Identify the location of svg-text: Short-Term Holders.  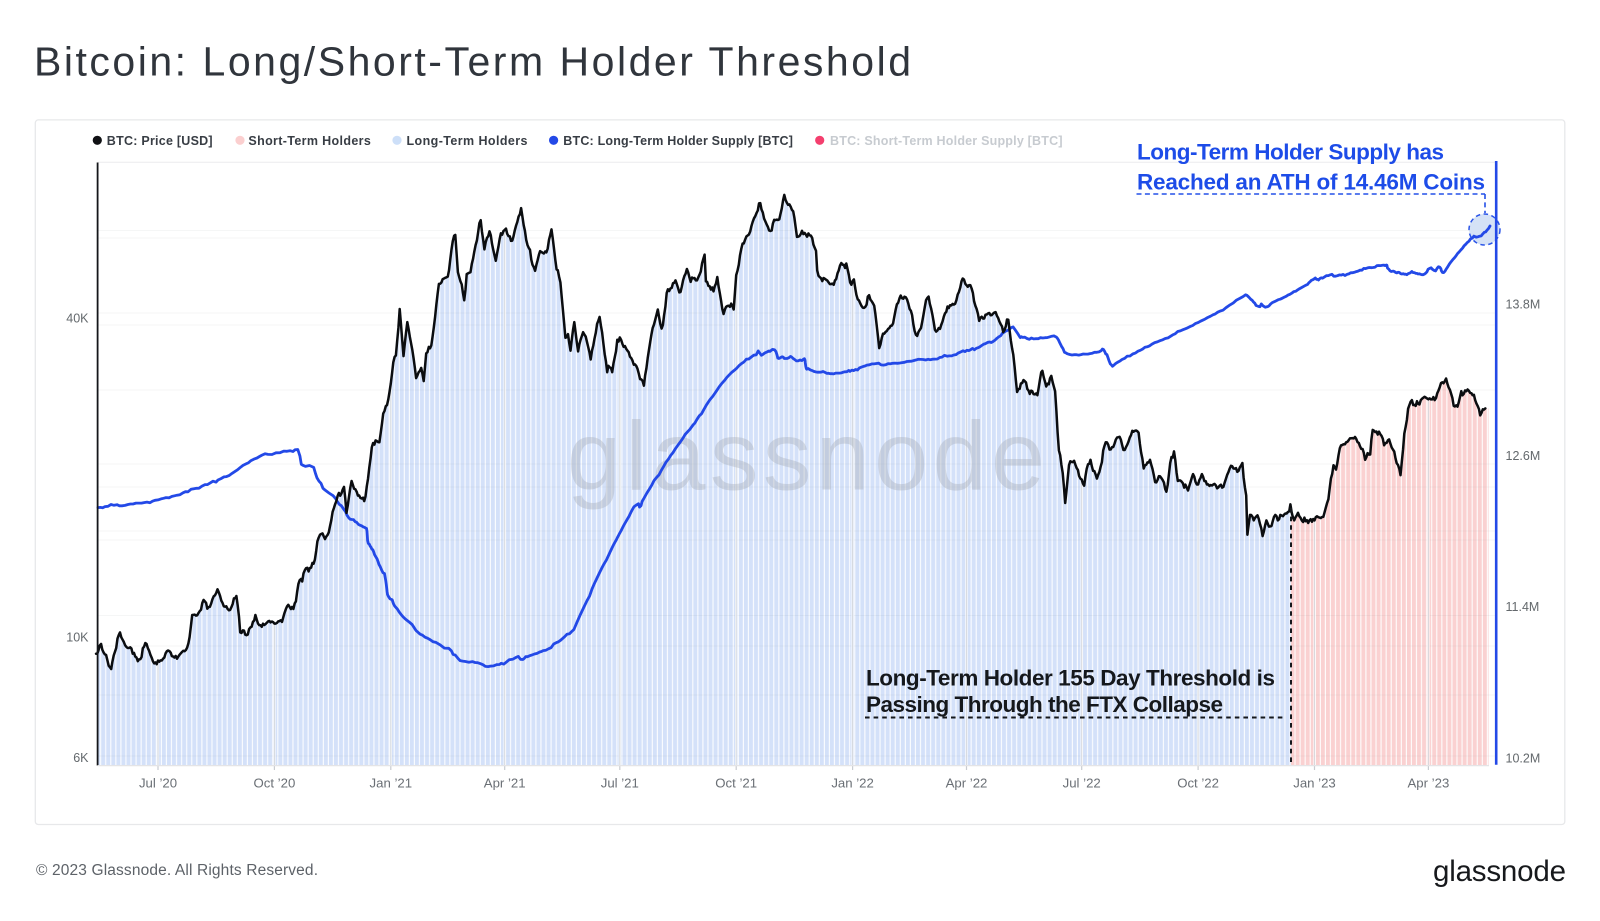
(309, 141).